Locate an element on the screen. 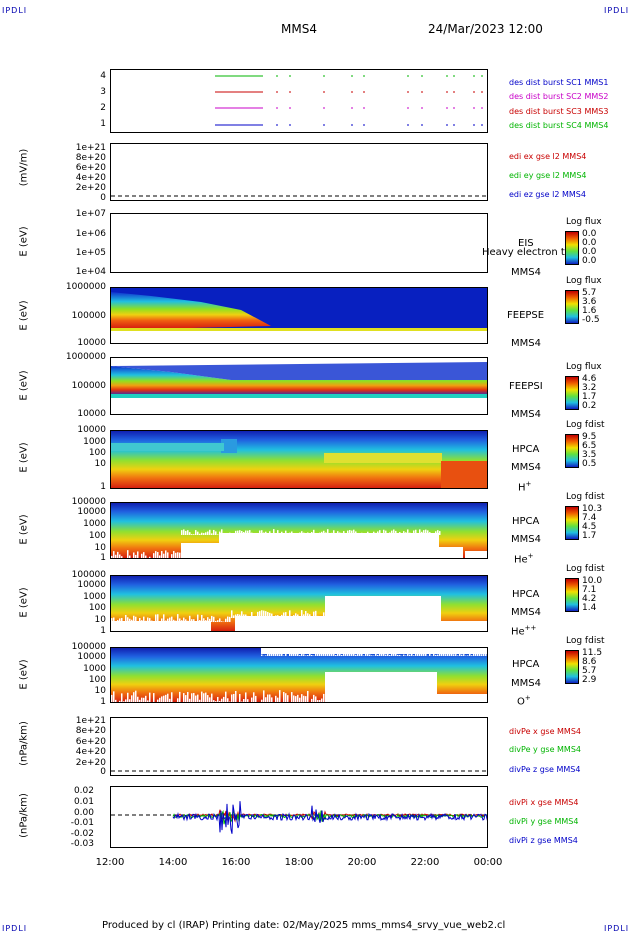  legend-entry: edi ey gse l2 MMS4 is located at coordinates (548, 175).